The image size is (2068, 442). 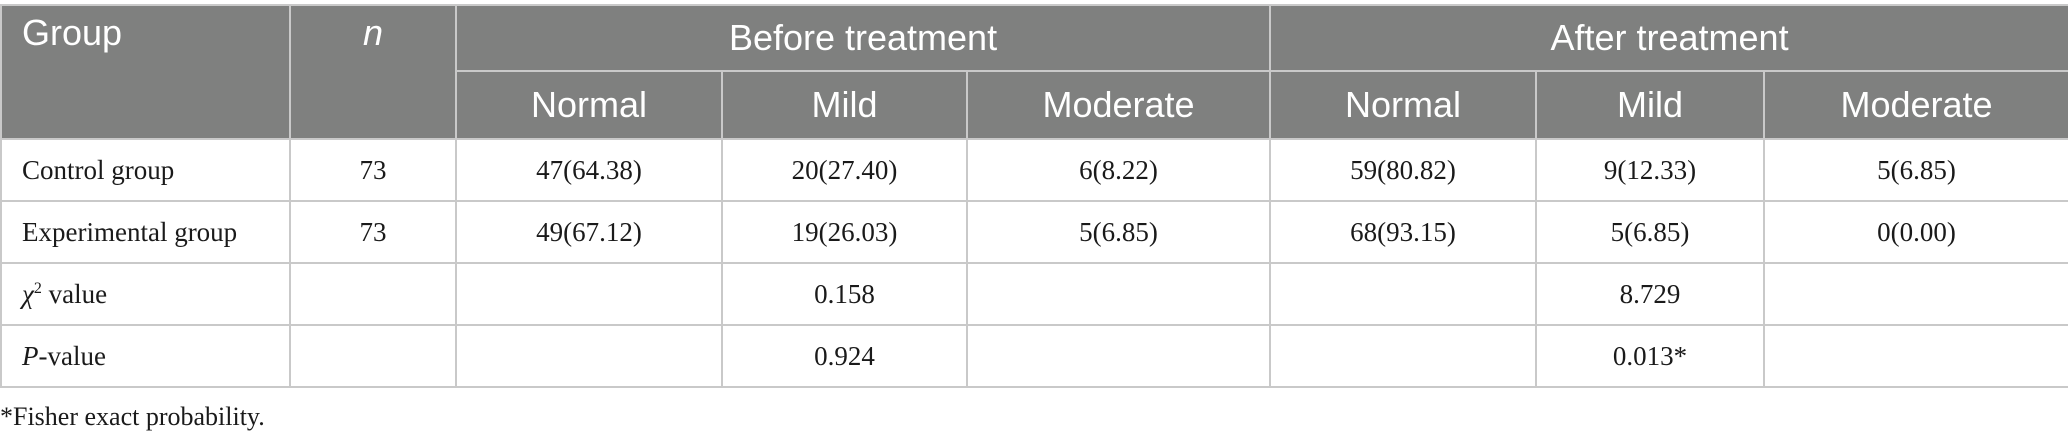 I want to click on table-cell: 19(26.03), so click(x=844, y=232).